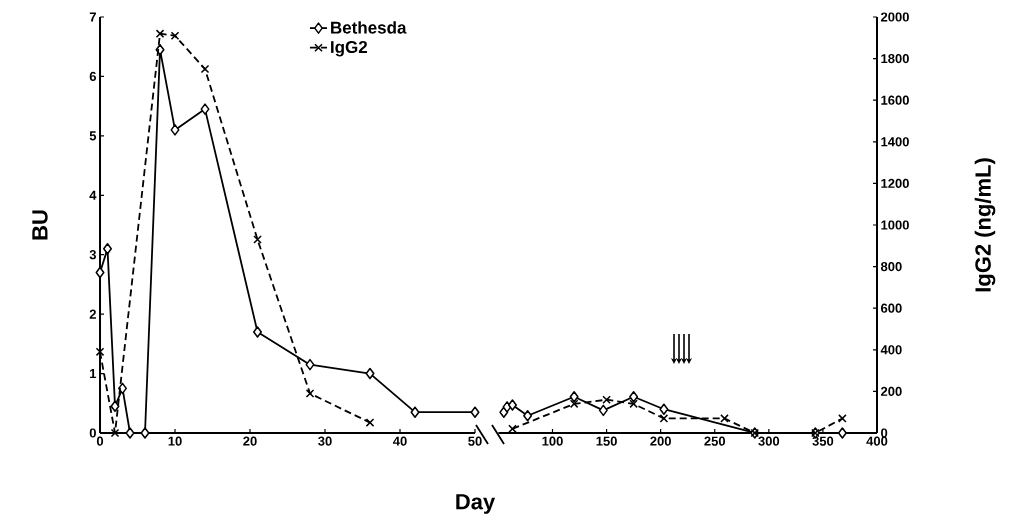 This screenshot has height=524, width=1010. What do you see at coordinates (369, 27) in the screenshot?
I see `legend-label: Bethesda` at bounding box center [369, 27].